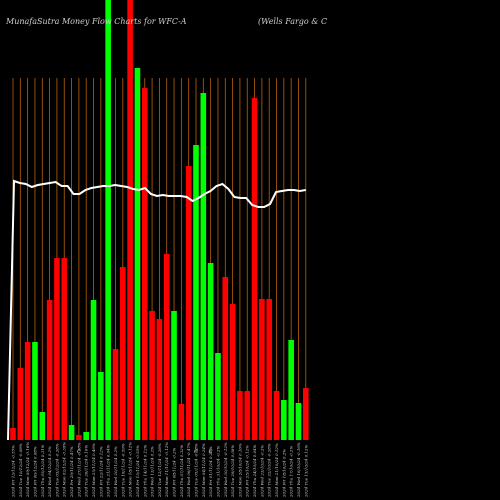 This screenshot has height=500, width=500. What do you see at coordinates (232, 471) in the screenshot?
I see `x-tick-label: 2024 Tue 29/10/24 0.08%` at bounding box center [232, 471].